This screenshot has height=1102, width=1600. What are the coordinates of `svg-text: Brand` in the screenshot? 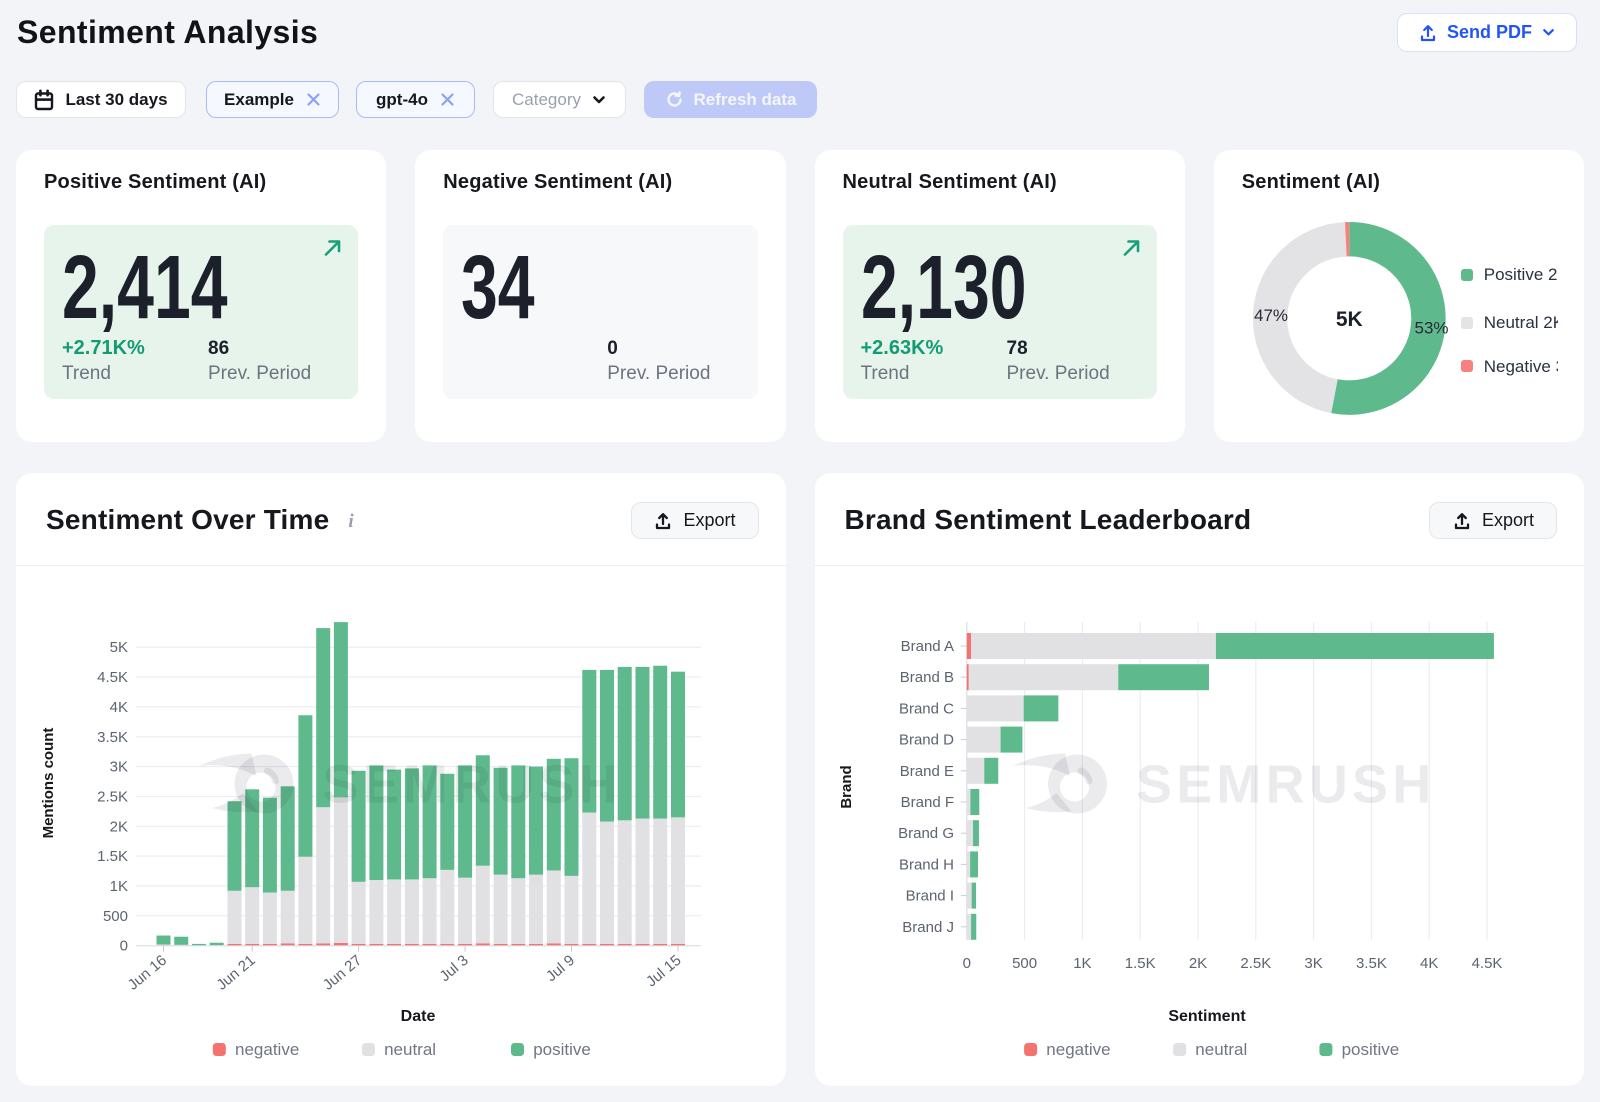 It's located at (846, 786).